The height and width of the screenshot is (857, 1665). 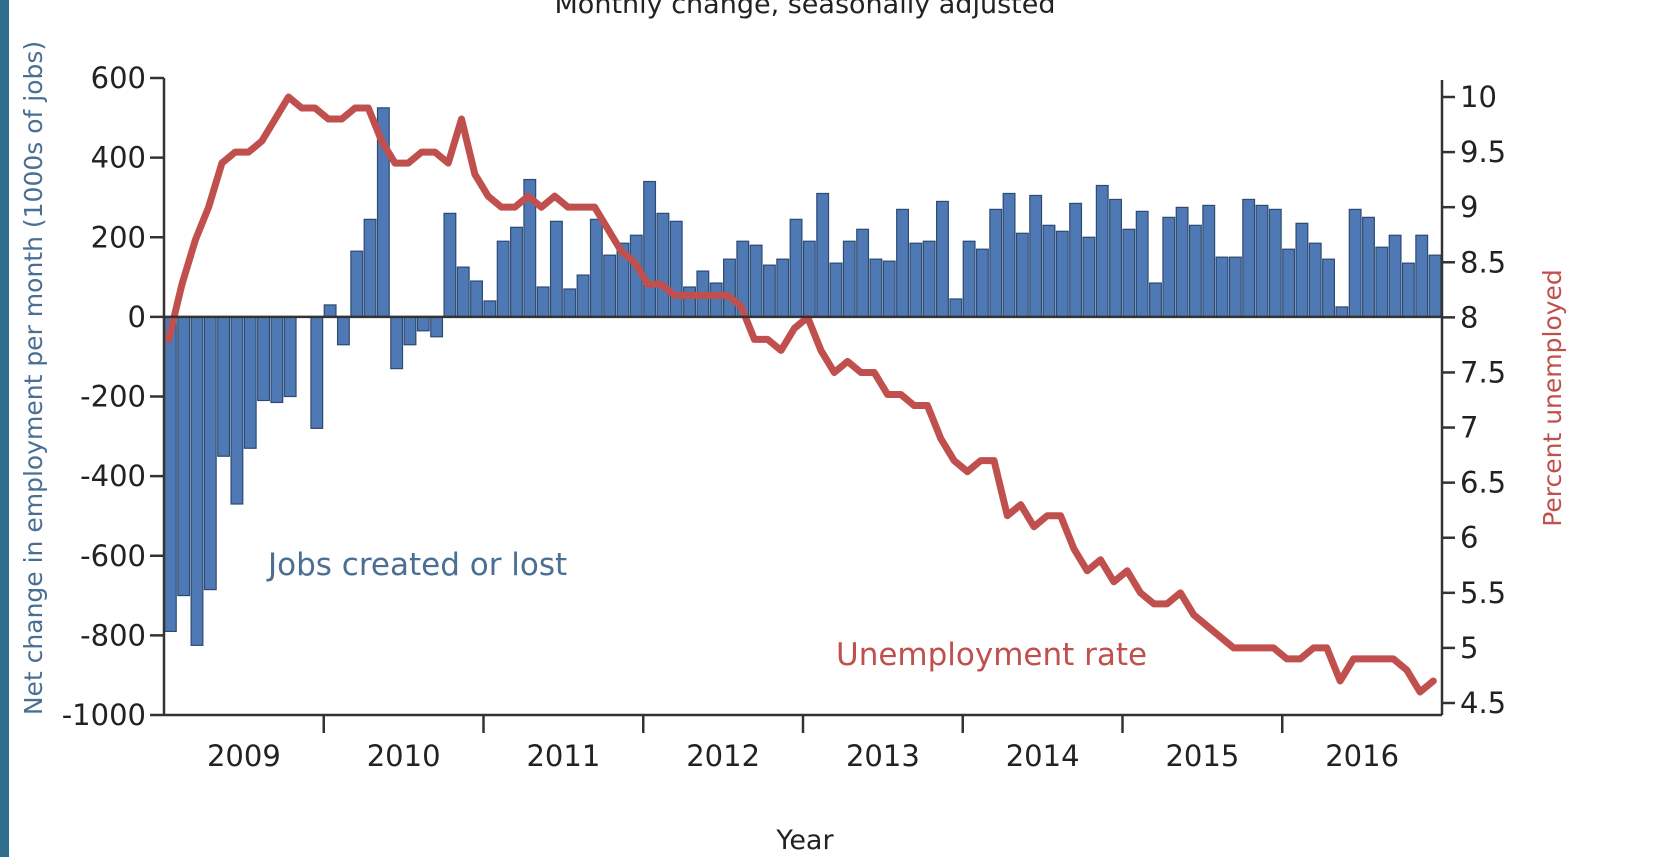 I want to click on x-tick-label: 2016, so click(x=1362, y=756).